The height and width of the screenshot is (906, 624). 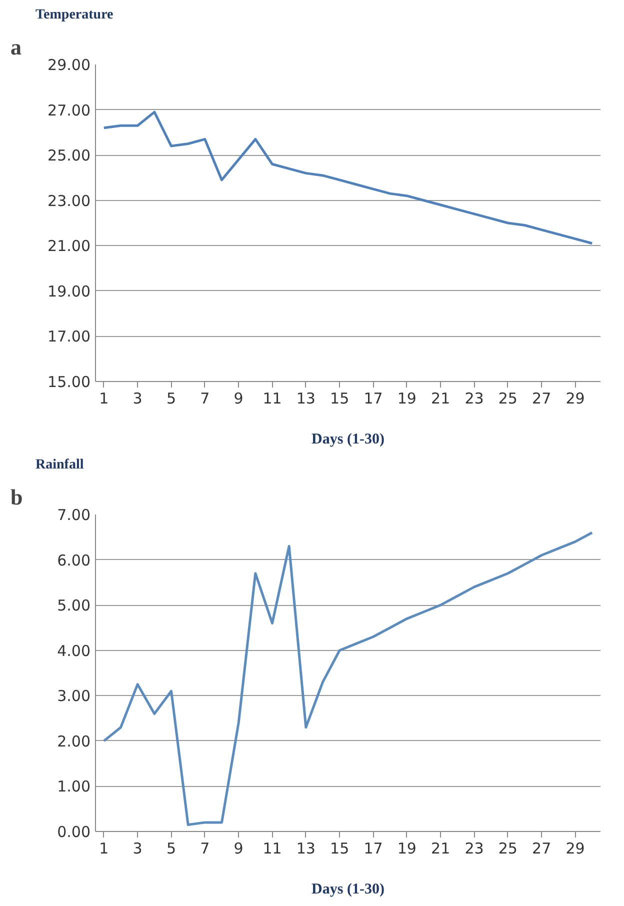 I want to click on y-tick-label: 27.00, so click(x=69, y=110).